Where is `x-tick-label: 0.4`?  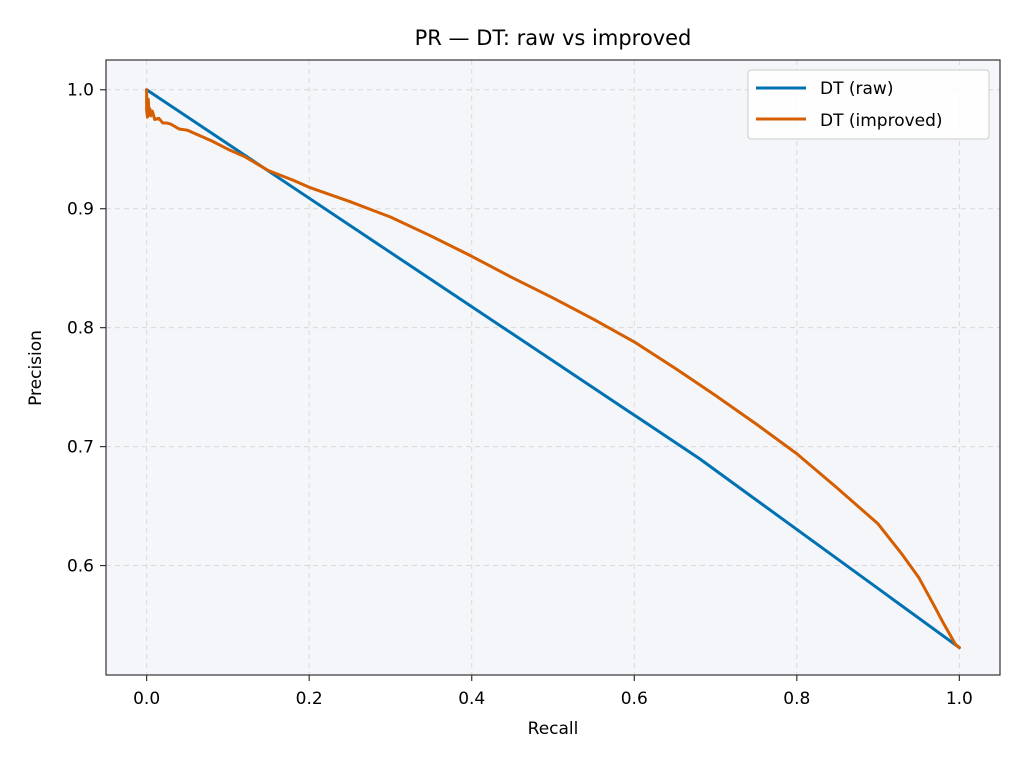
x-tick-label: 0.4 is located at coordinates (471, 699).